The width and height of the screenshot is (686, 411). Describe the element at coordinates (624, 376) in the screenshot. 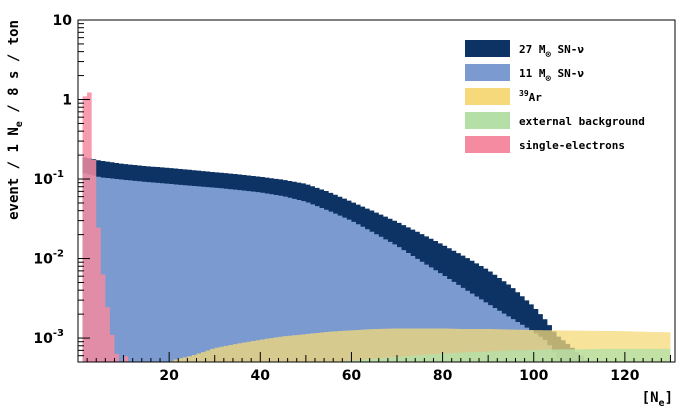

I see `x-tick-label: 120` at that location.